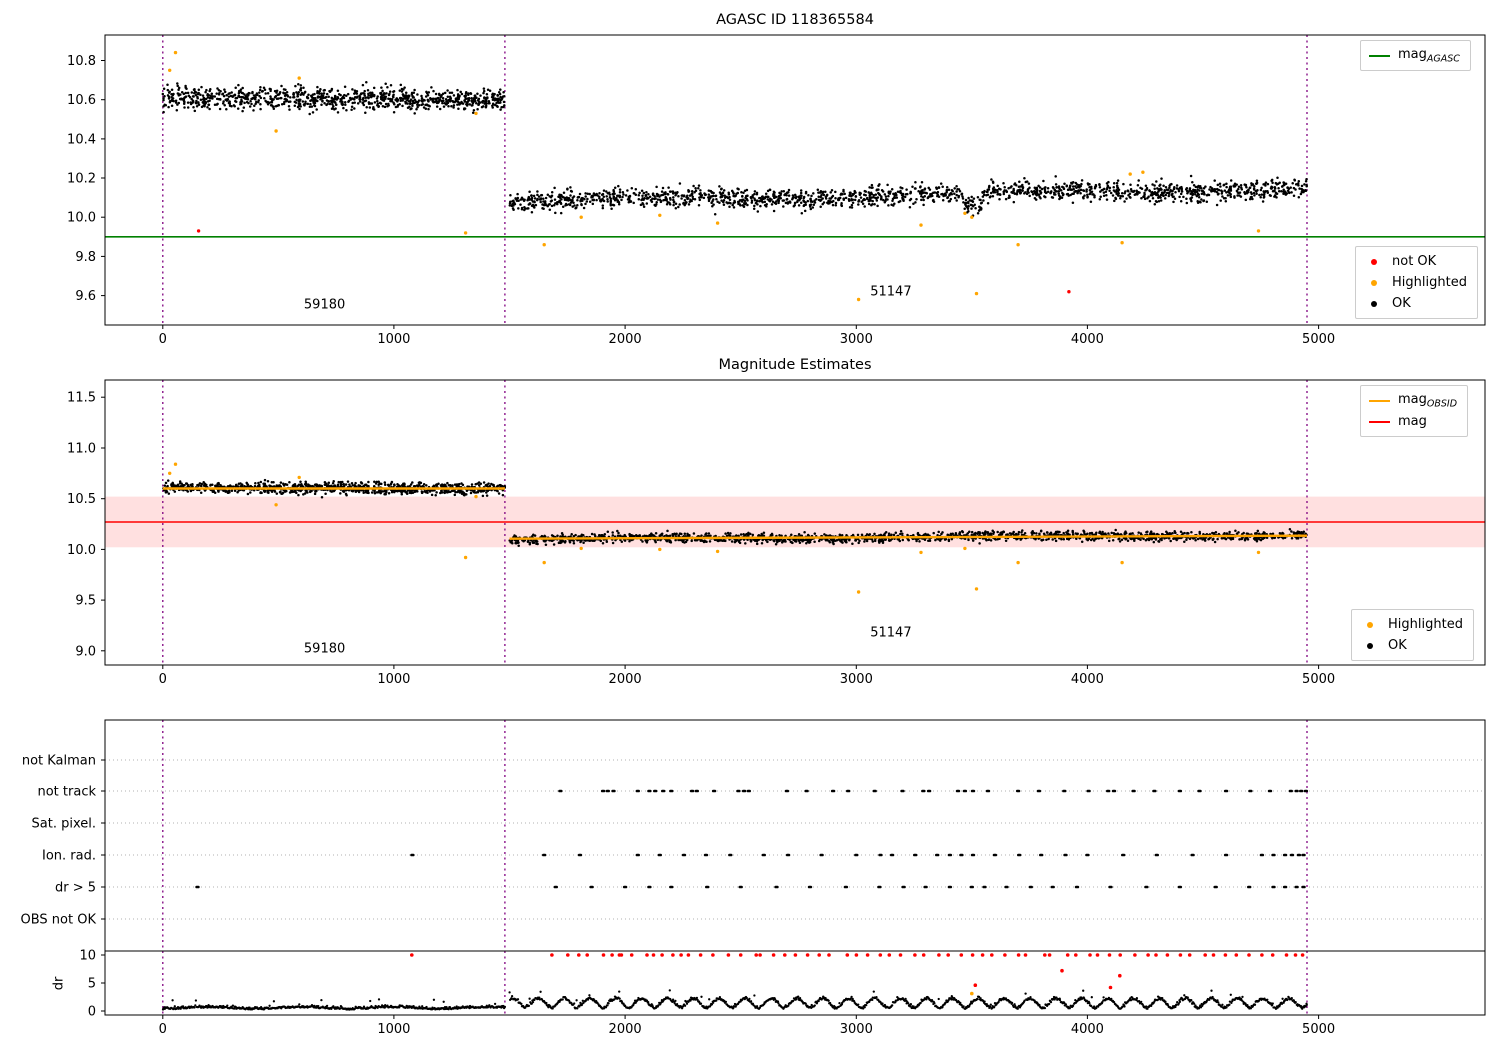  I want to click on green-line-swatch, so click(1379, 55).